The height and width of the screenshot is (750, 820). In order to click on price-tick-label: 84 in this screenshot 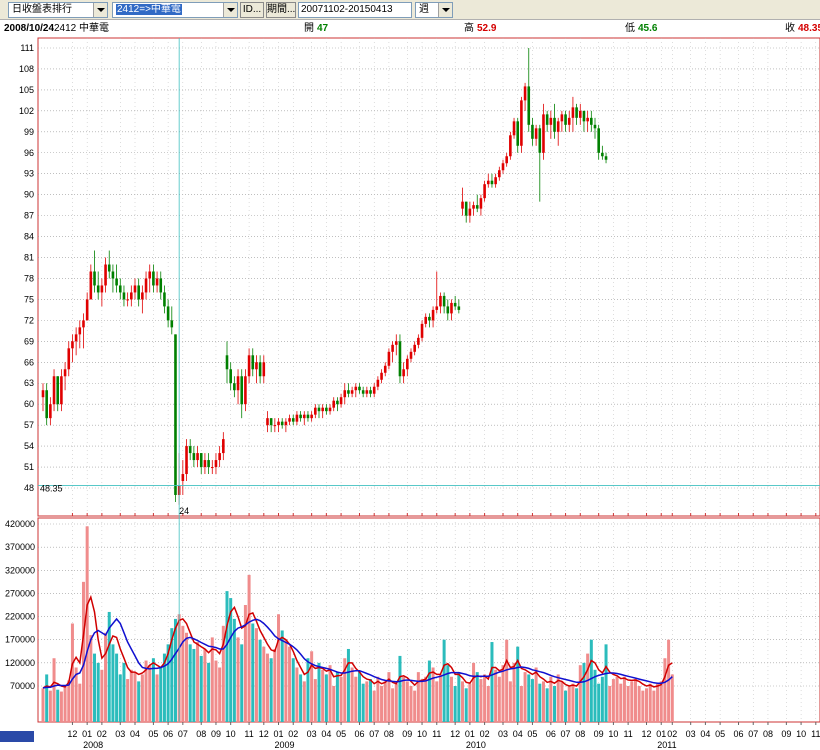, I will do `click(29, 237)`.